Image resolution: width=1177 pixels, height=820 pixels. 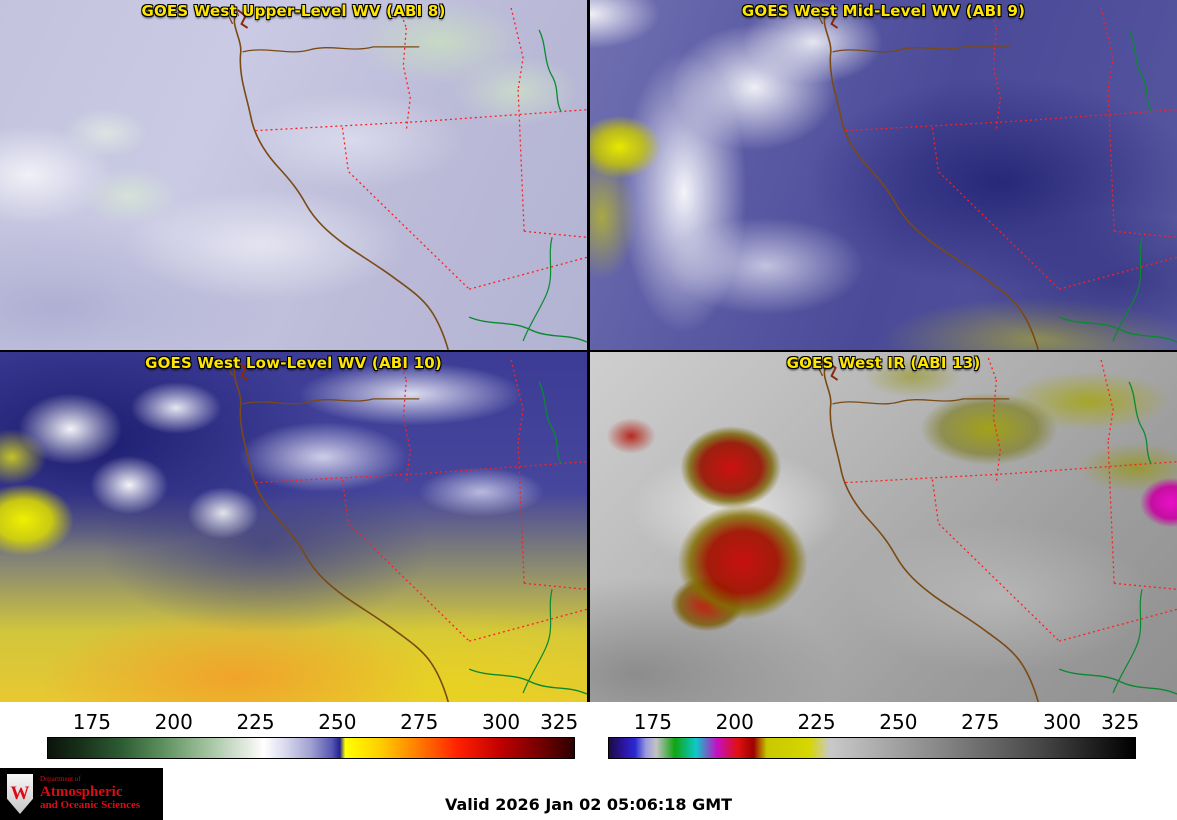 What do you see at coordinates (883, 11) in the screenshot?
I see `panel-title-abi9: GOES West Mid-Level WV (ABI 9)` at bounding box center [883, 11].